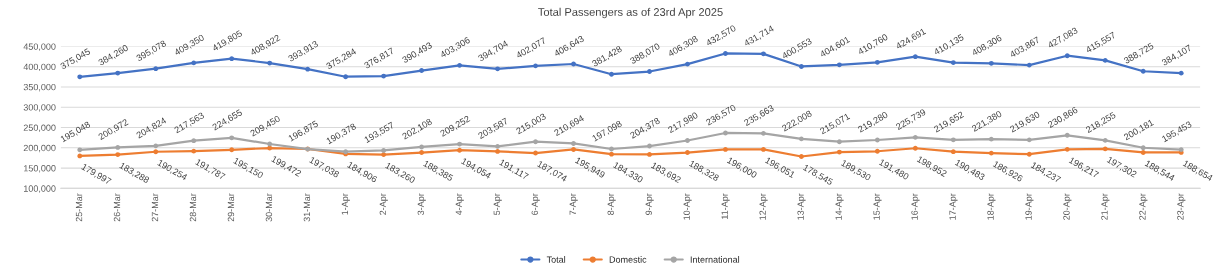 The height and width of the screenshot is (273, 1216). I want to click on x-tick-label: 26-Mar, so click(117, 207).